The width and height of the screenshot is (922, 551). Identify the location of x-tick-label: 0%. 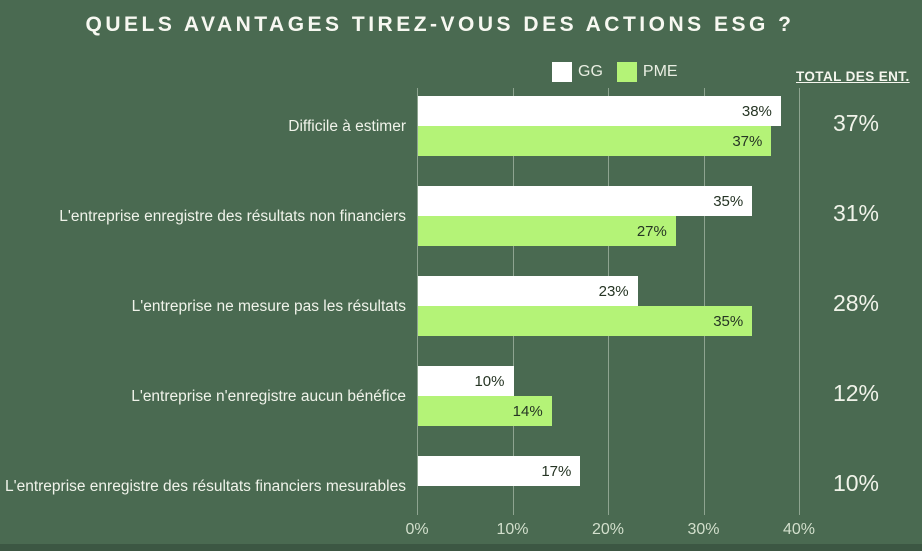
(417, 529).